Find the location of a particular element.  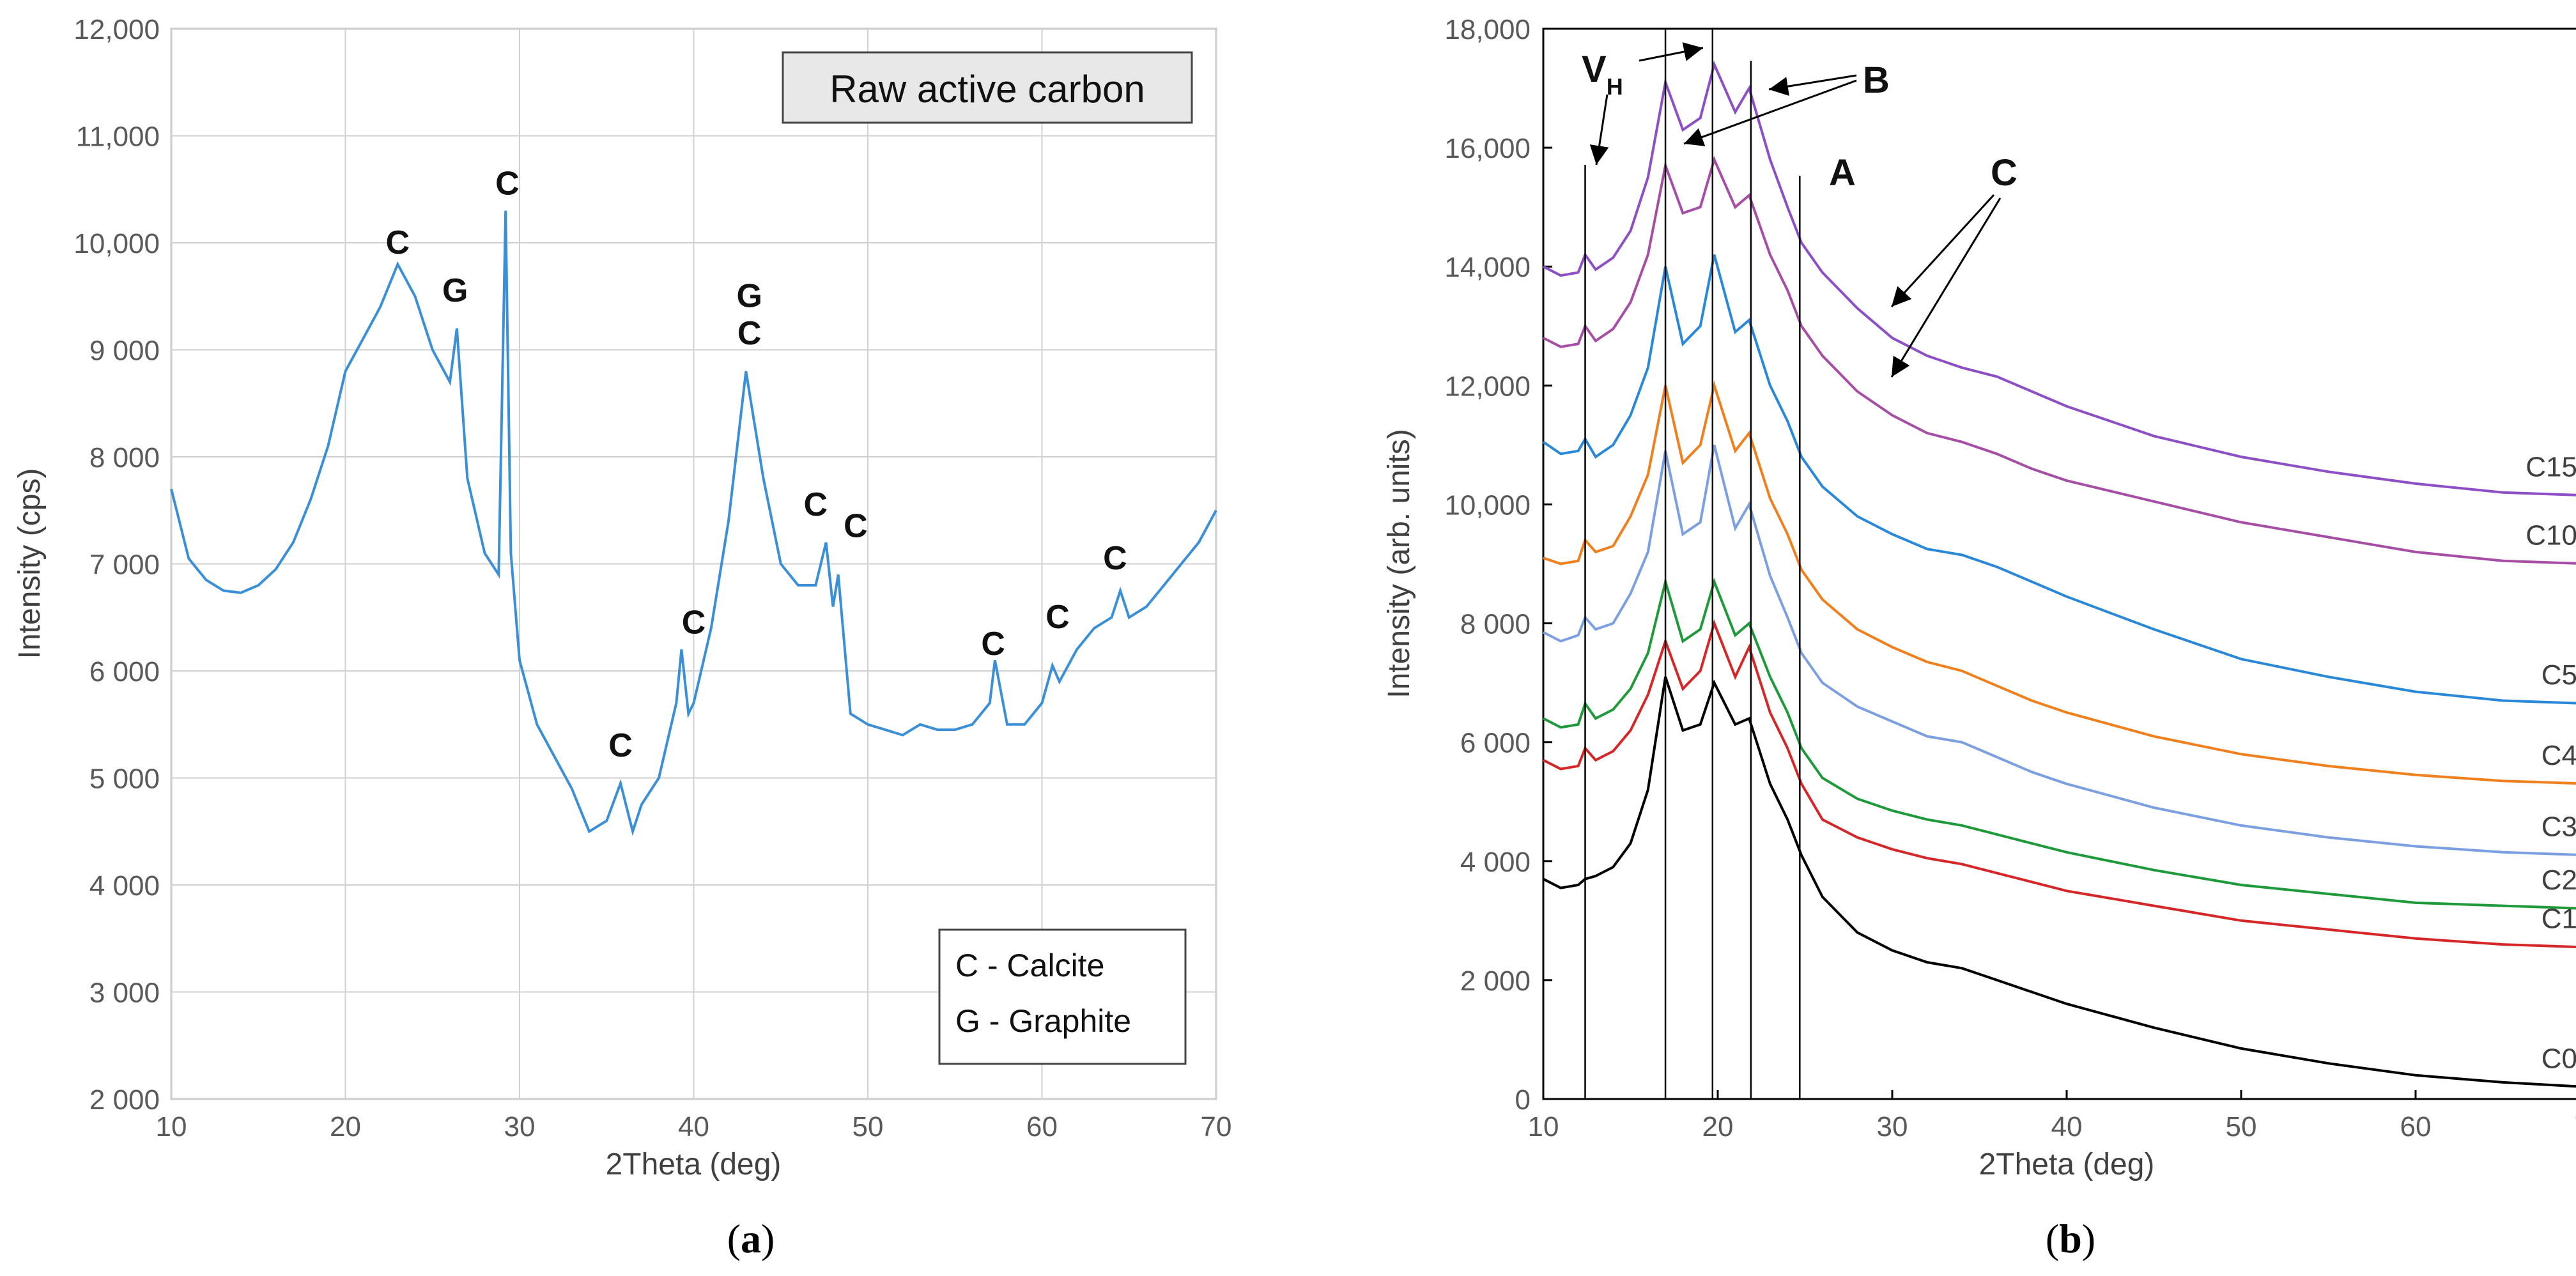

chart-b-x-tick-labels: 10 20 30 40 50 60 70 is located at coordinates (2052, 1127).